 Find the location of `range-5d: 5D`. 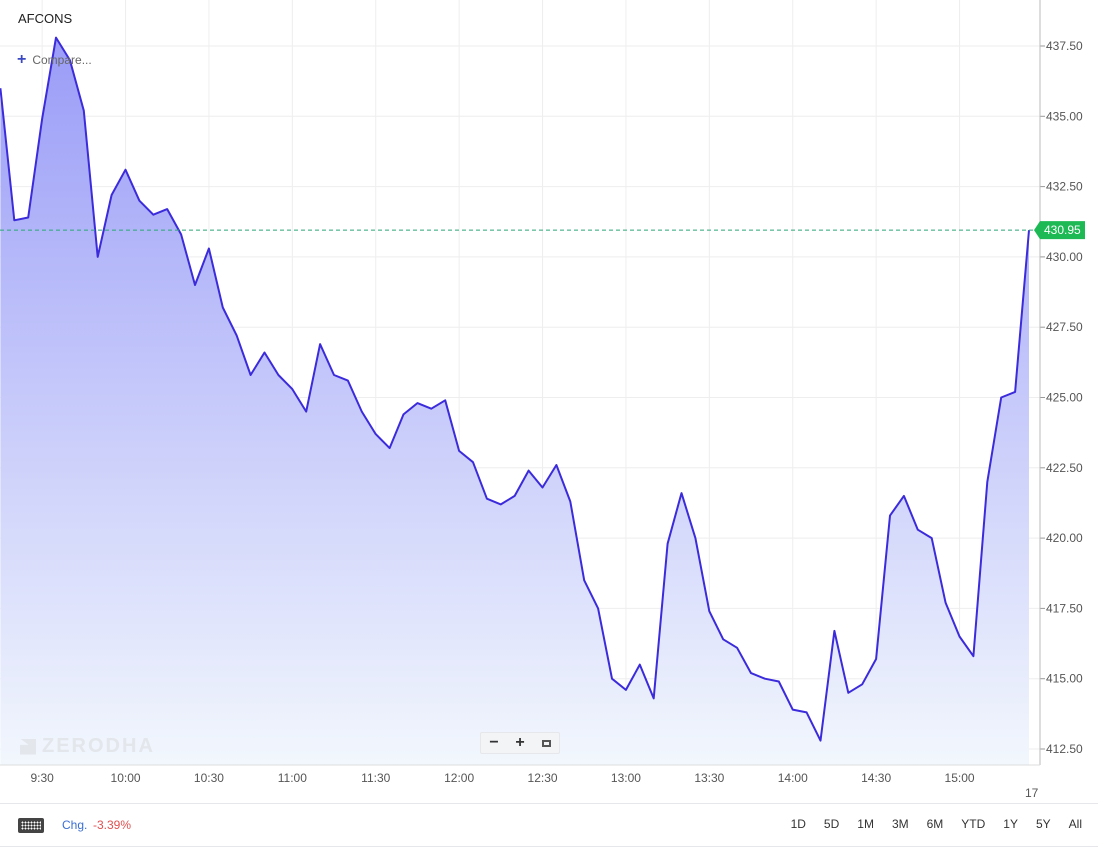

range-5d: 5D is located at coordinates (831, 824).